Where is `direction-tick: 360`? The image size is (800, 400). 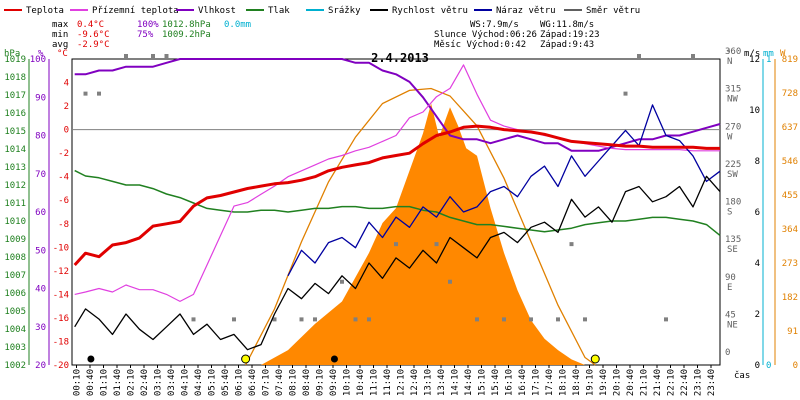
direction-tick: 360 is located at coordinates (733, 52).